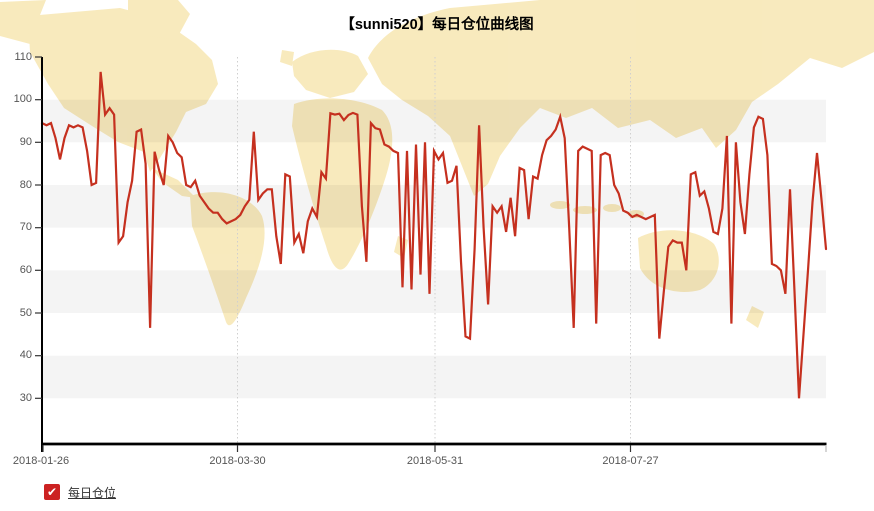 Image resolution: width=874 pixels, height=511 pixels. Describe the element at coordinates (630, 461) in the screenshot. I see `x-axis-label: 2018-07-27` at that location.